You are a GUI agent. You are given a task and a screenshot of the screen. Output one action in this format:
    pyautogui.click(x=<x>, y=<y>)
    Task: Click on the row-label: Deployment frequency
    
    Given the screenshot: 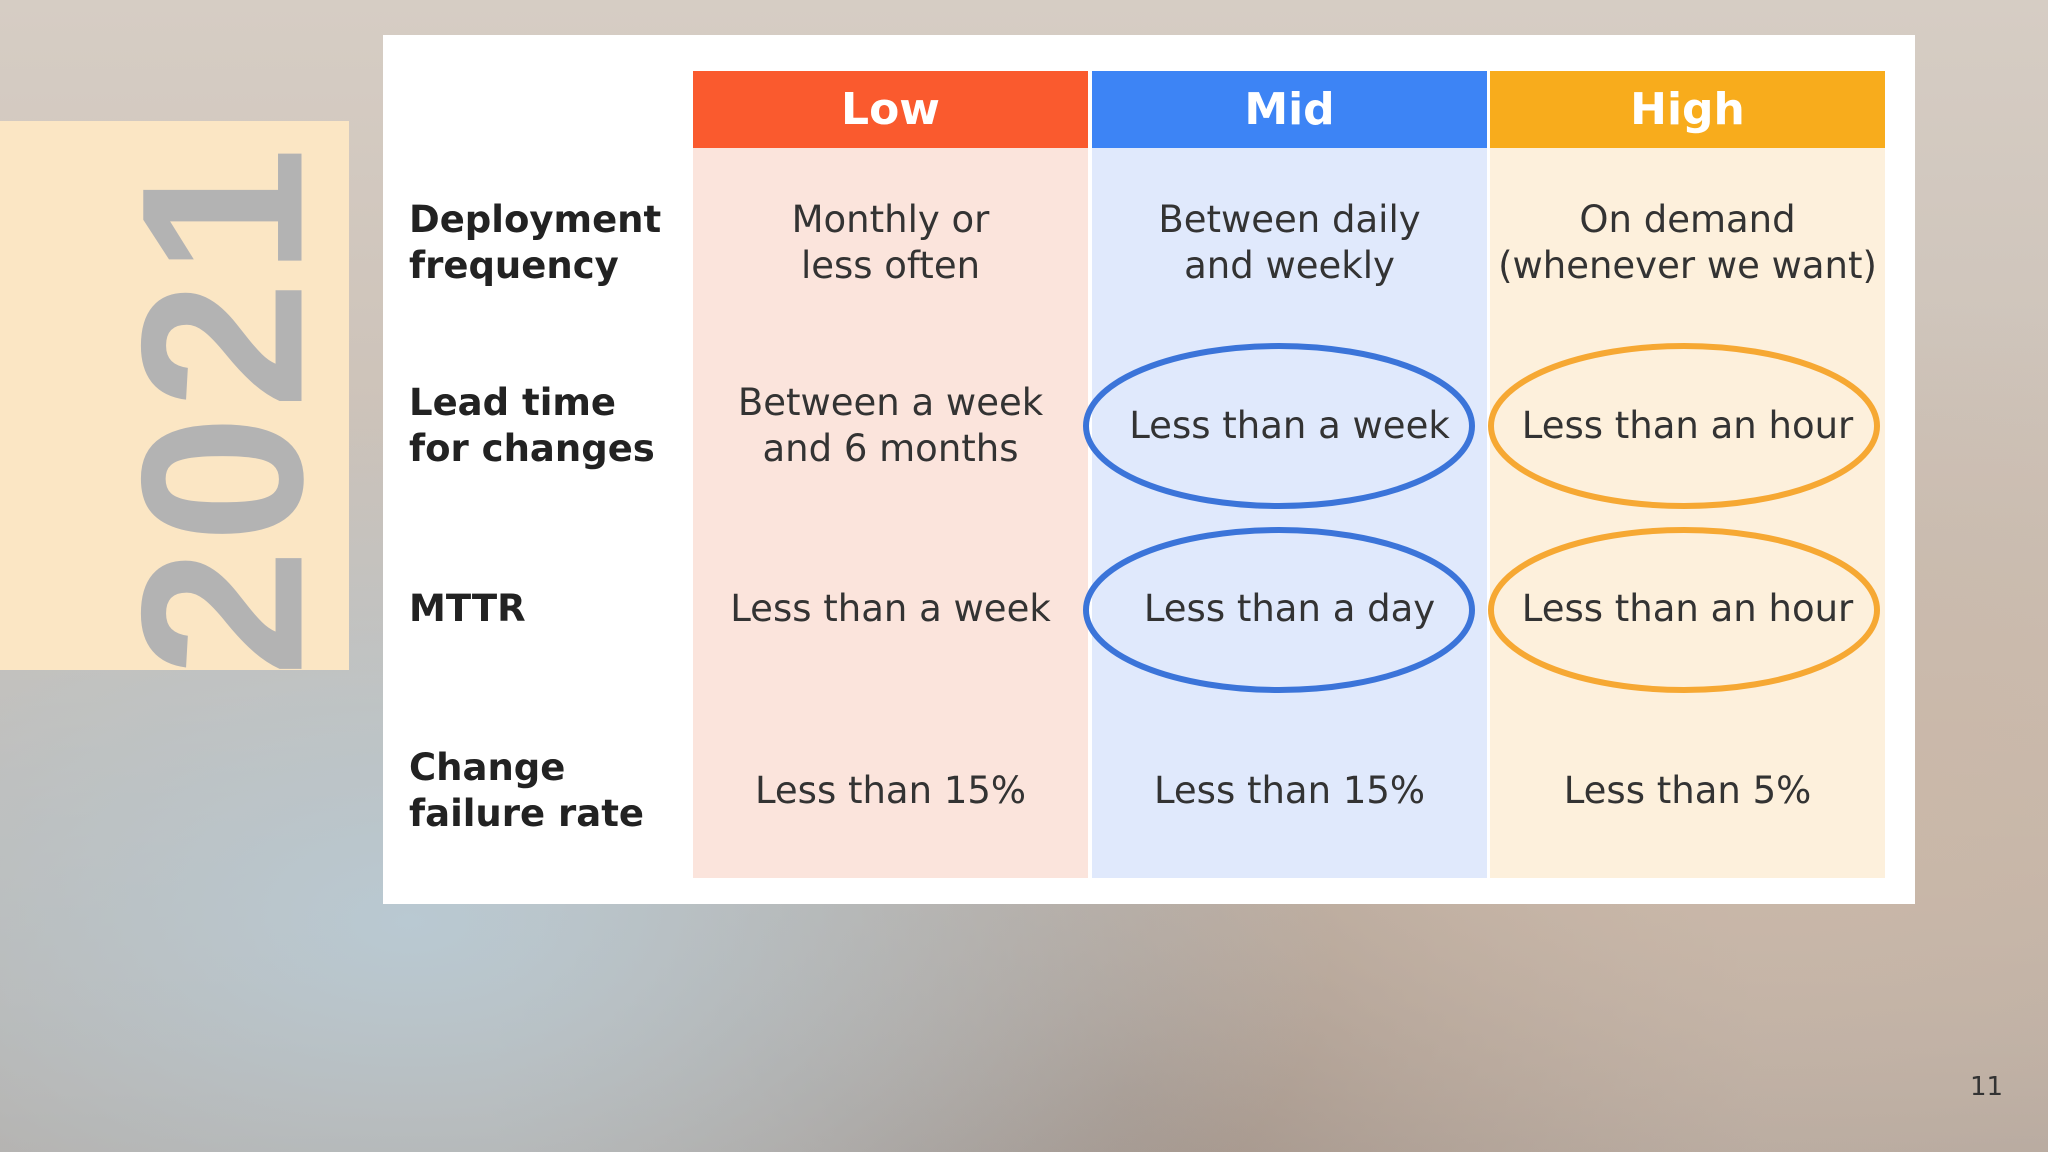 What is the action you would take?
    pyautogui.click(x=535, y=242)
    